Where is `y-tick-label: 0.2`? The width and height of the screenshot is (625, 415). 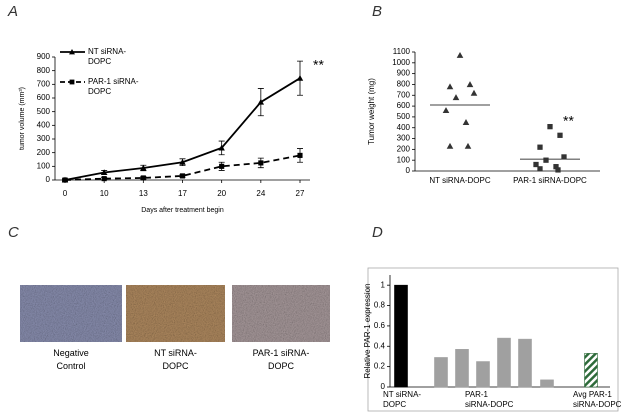 y-tick-label: 0.2 is located at coordinates (380, 366).